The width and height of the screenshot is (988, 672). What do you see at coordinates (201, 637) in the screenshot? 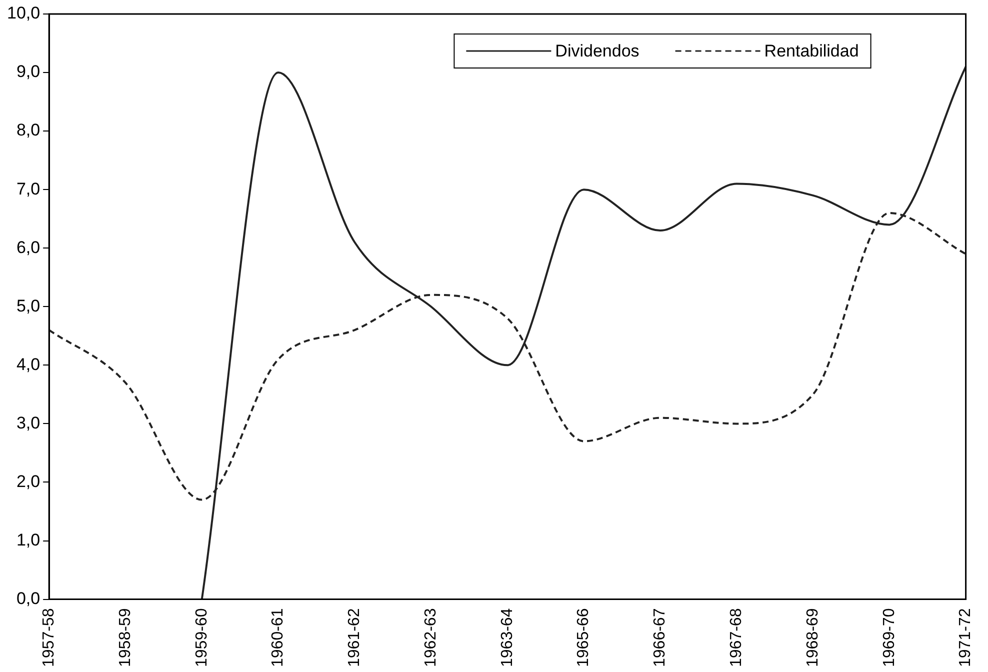
I see `x-tick-label: 1959-60` at bounding box center [201, 637].